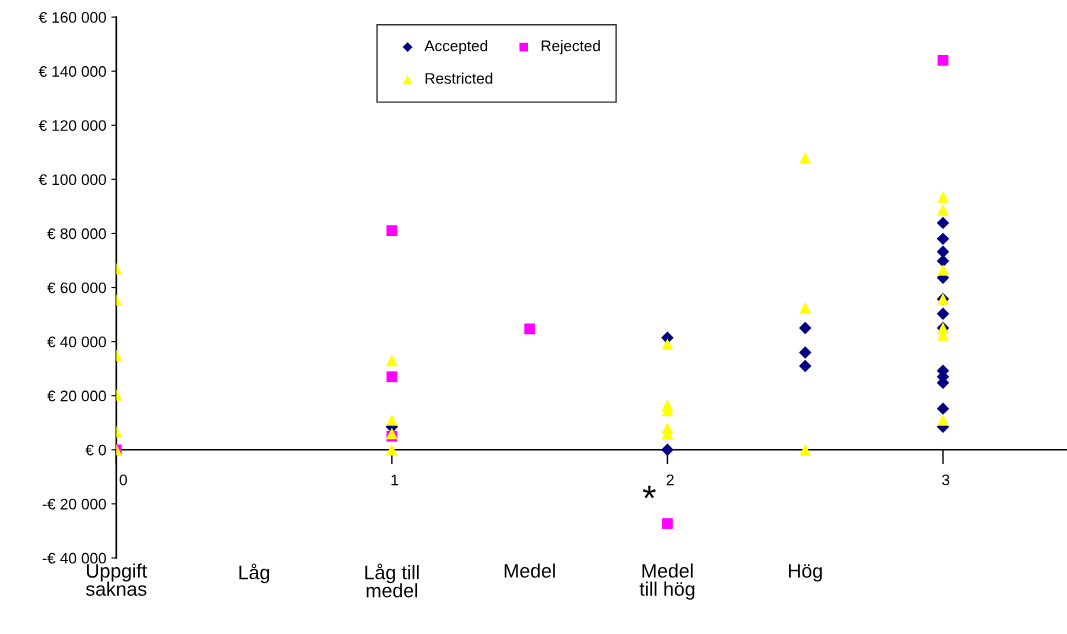 This screenshot has width=1067, height=634. What do you see at coordinates (72, 17) in the screenshot?
I see `y-tick-label: € 160 000` at bounding box center [72, 17].